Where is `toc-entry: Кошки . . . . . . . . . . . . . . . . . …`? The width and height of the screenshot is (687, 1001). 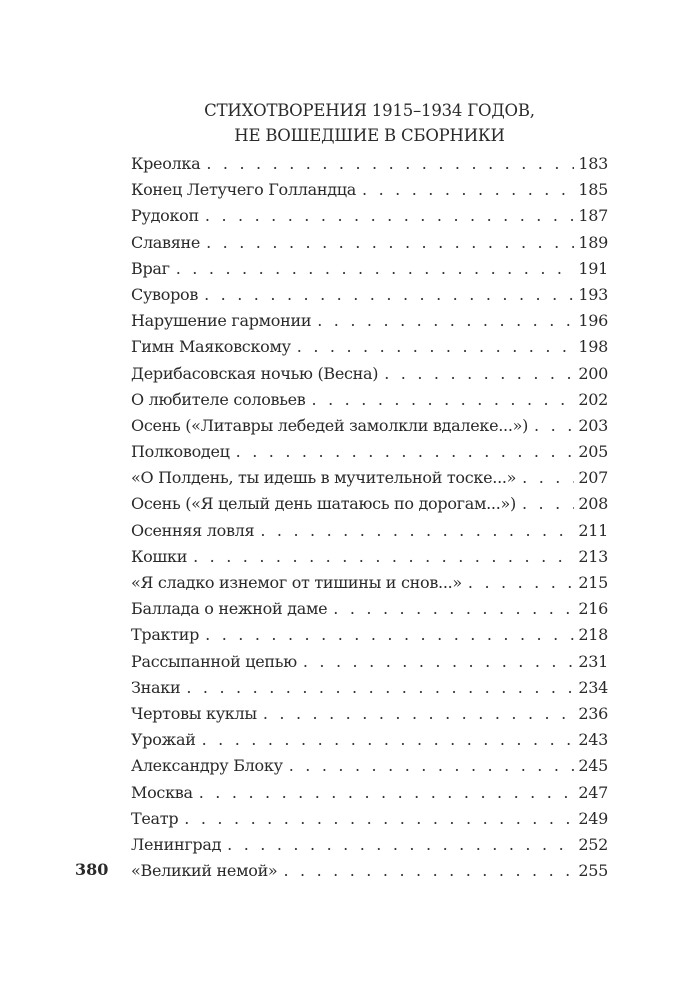
toc-entry: Кошки . . . . . . . . . . . . . . . . . … is located at coordinates (369, 557).